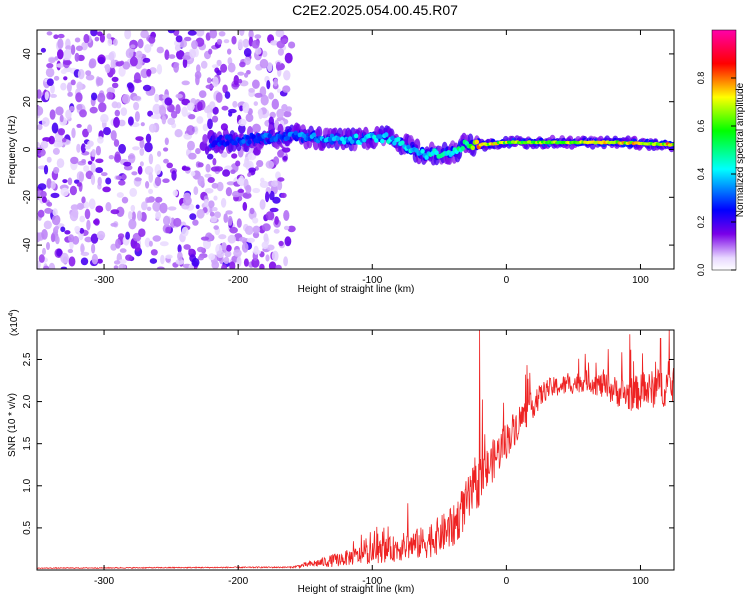 The width and height of the screenshot is (750, 600). Describe the element at coordinates (701, 126) in the screenshot. I see `colorbar-tick-label: 0.6` at that location.